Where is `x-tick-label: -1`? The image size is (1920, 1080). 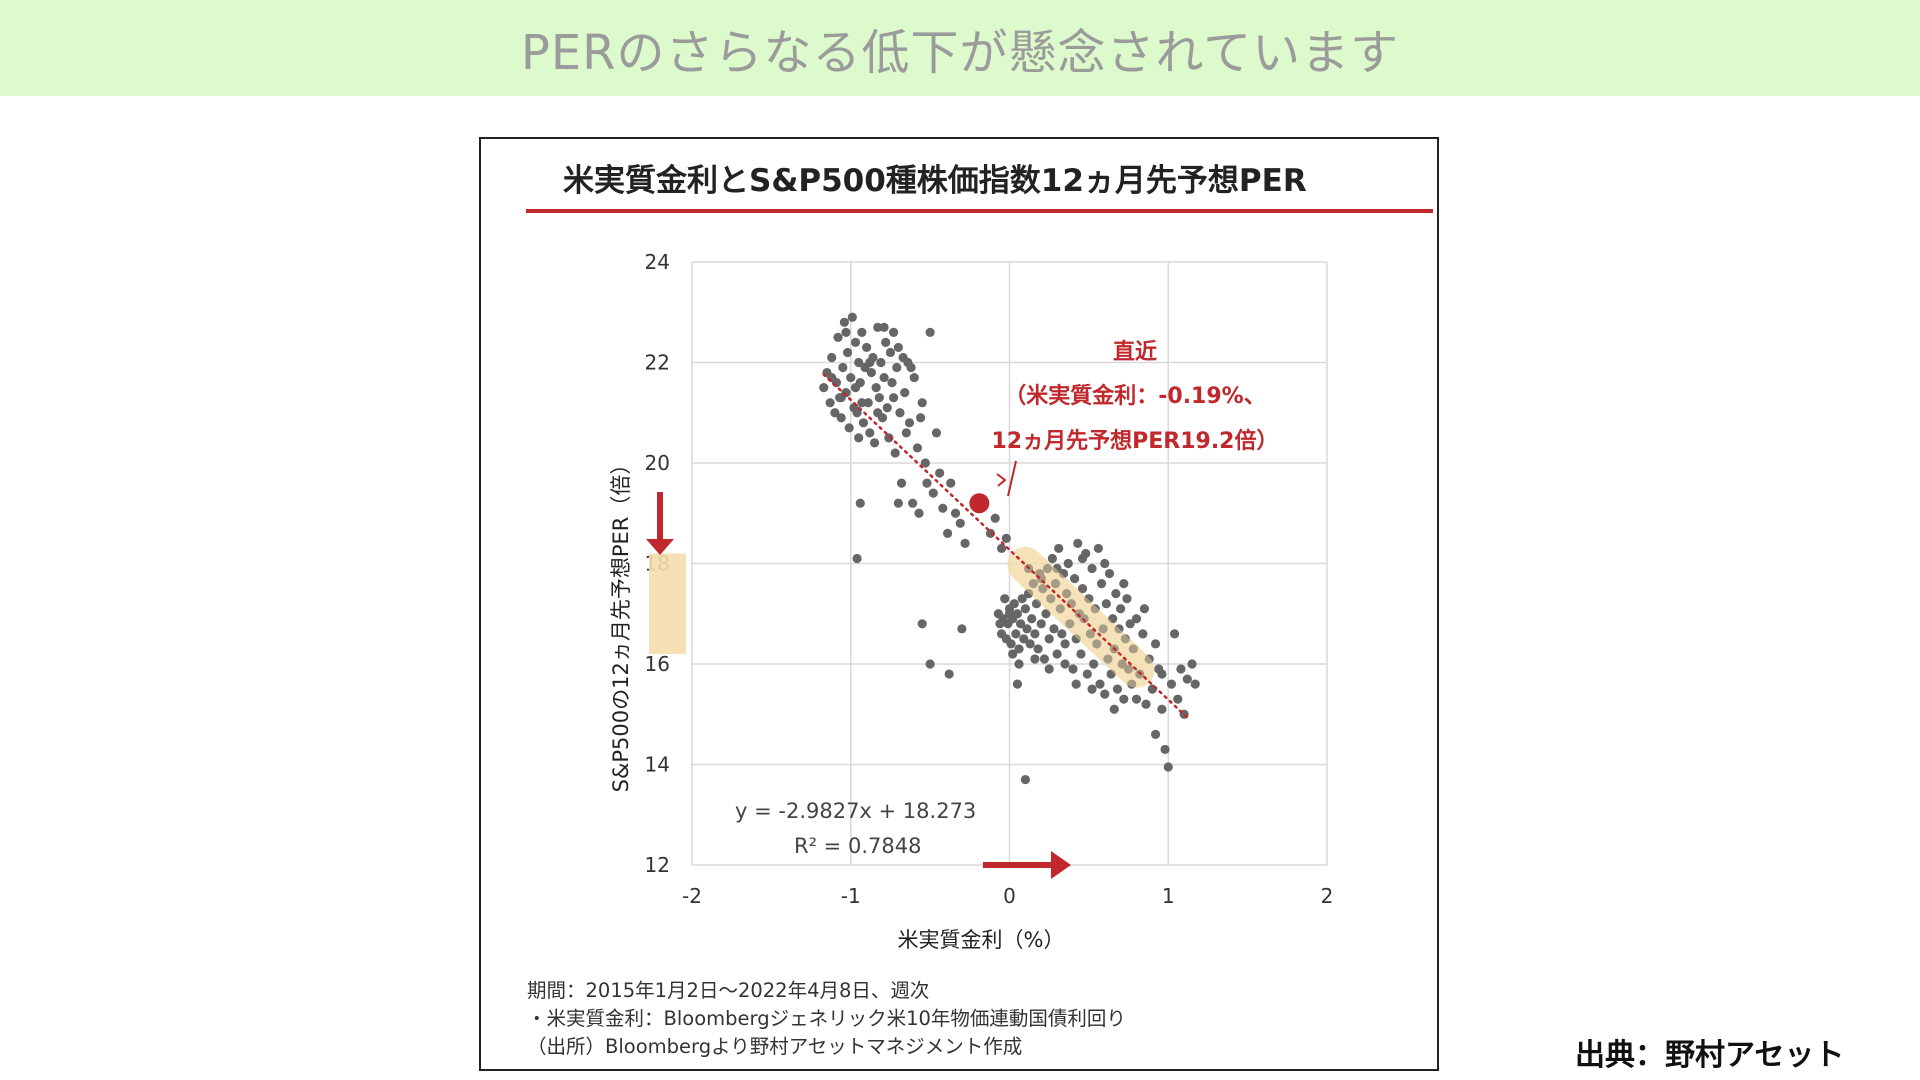 x-tick-label: -1 is located at coordinates (851, 896).